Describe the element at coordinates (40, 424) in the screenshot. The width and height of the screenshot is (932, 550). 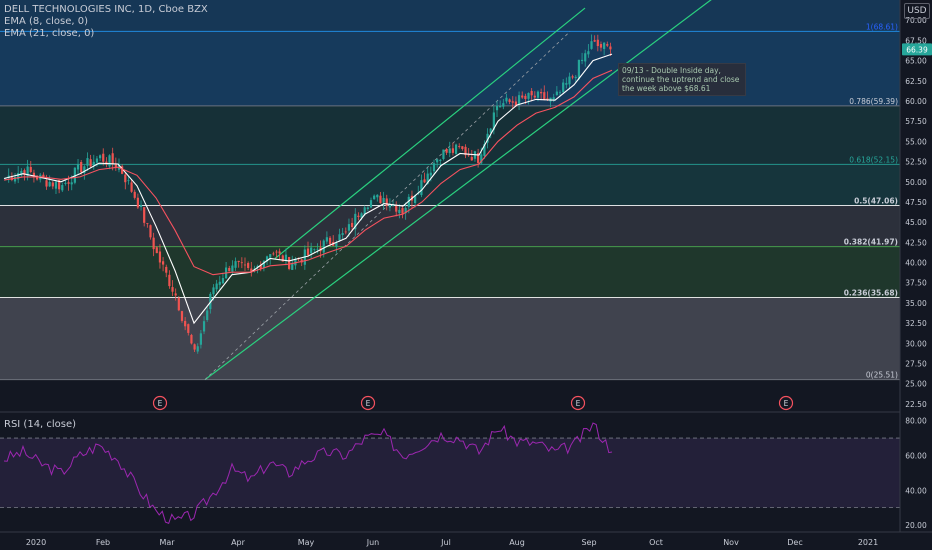
I see `rsi-legend: RSI (14, close)` at that location.